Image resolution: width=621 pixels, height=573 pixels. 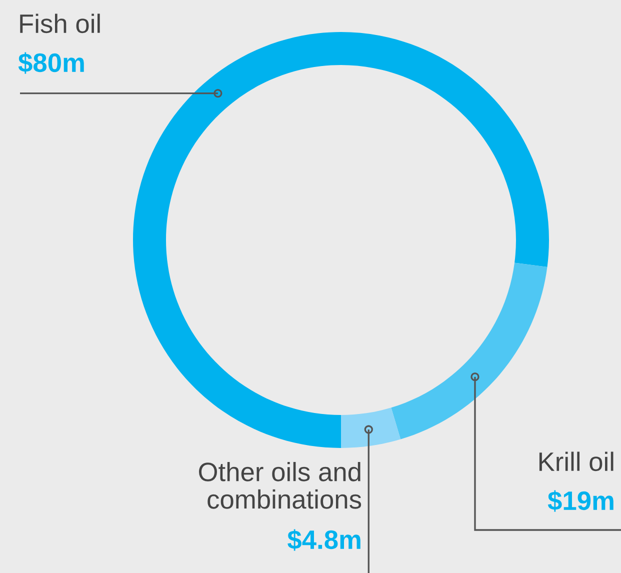 What do you see at coordinates (576, 462) in the screenshot?
I see `slice-label: Krill oil` at bounding box center [576, 462].